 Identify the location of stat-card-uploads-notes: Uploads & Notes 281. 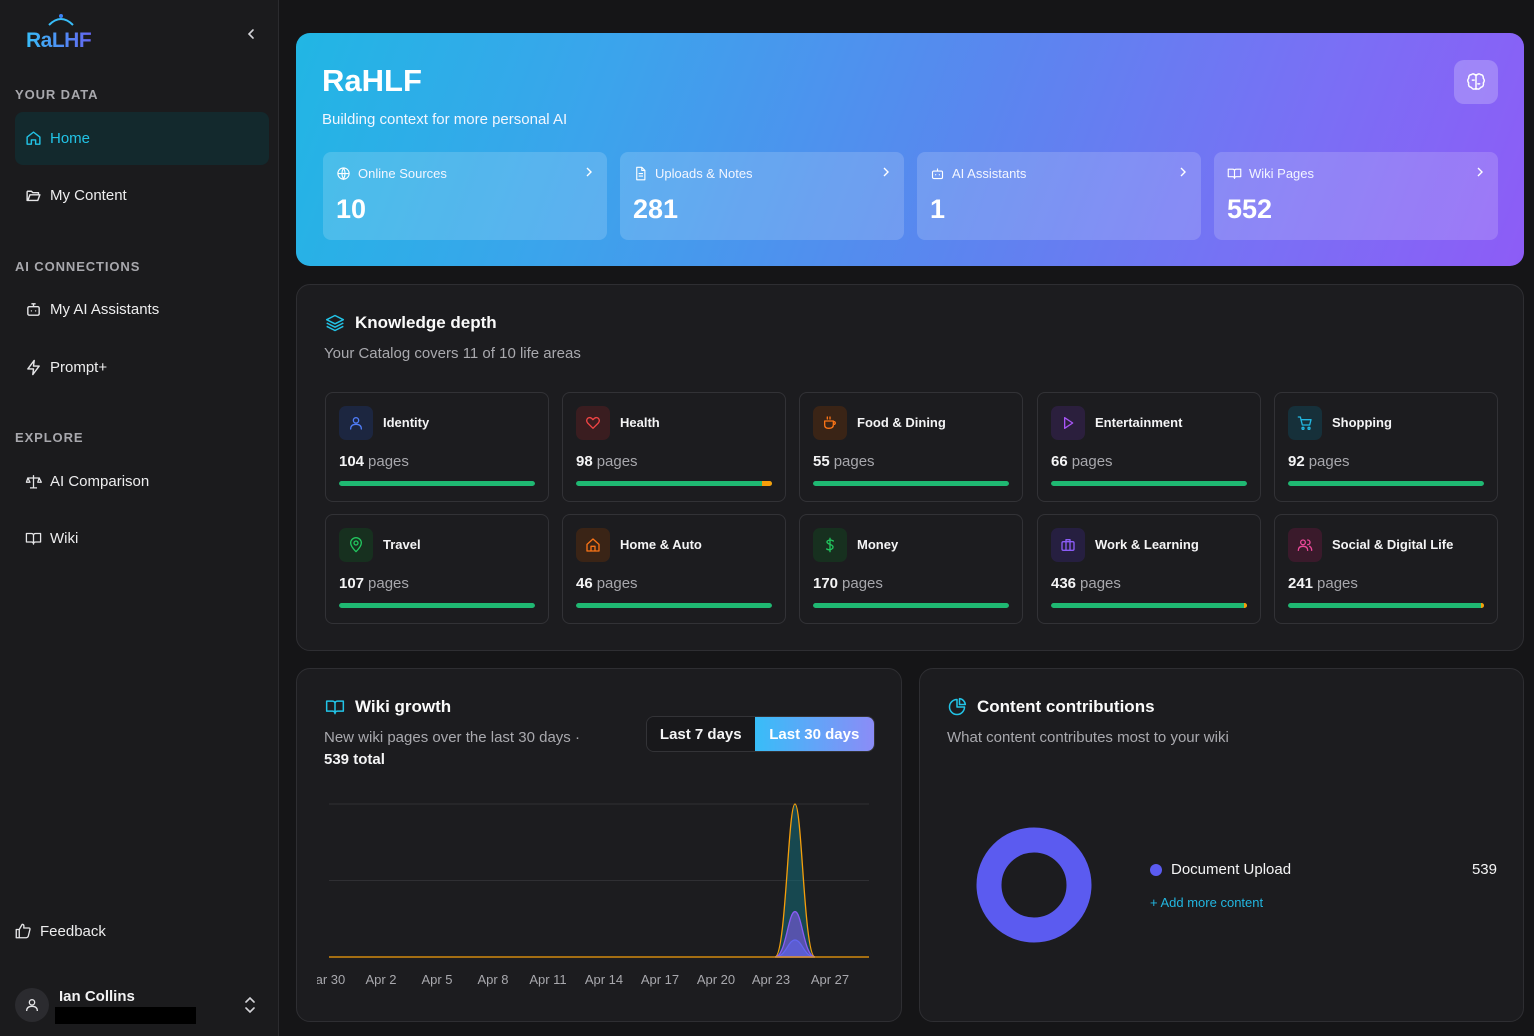
(762, 196).